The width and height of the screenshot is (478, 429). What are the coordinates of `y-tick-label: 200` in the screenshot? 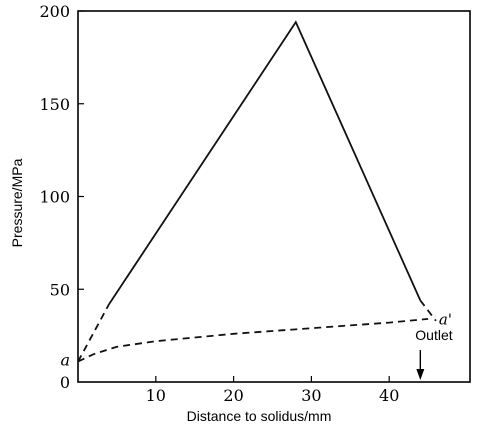 It's located at (54, 11).